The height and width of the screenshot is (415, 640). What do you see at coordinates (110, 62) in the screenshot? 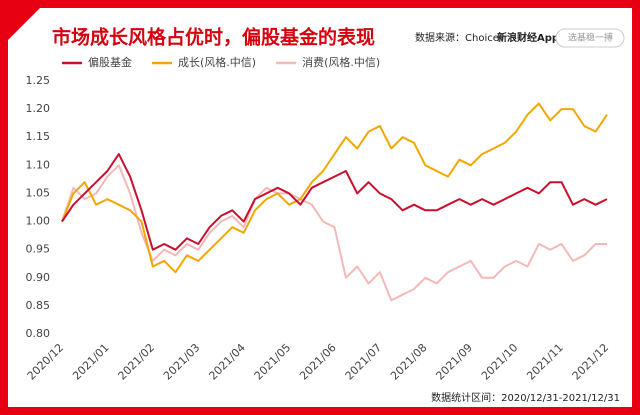
I see `legend-label: 偏股基金` at bounding box center [110, 62].